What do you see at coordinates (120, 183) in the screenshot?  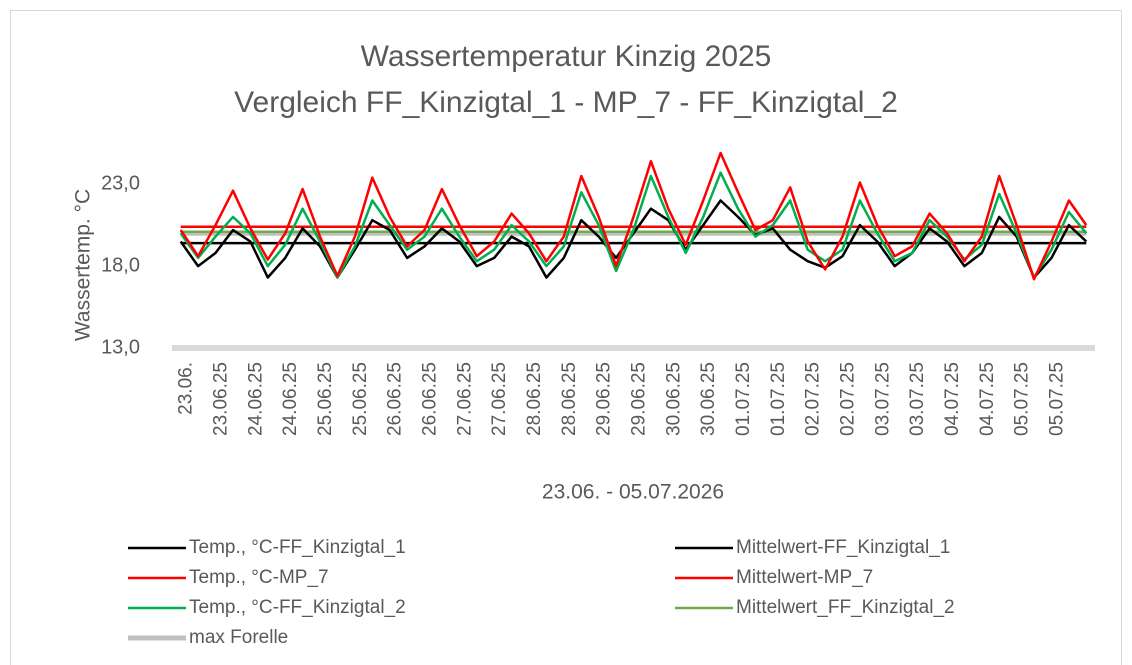 I see `y-tick-label: 23,0` at bounding box center [120, 183].